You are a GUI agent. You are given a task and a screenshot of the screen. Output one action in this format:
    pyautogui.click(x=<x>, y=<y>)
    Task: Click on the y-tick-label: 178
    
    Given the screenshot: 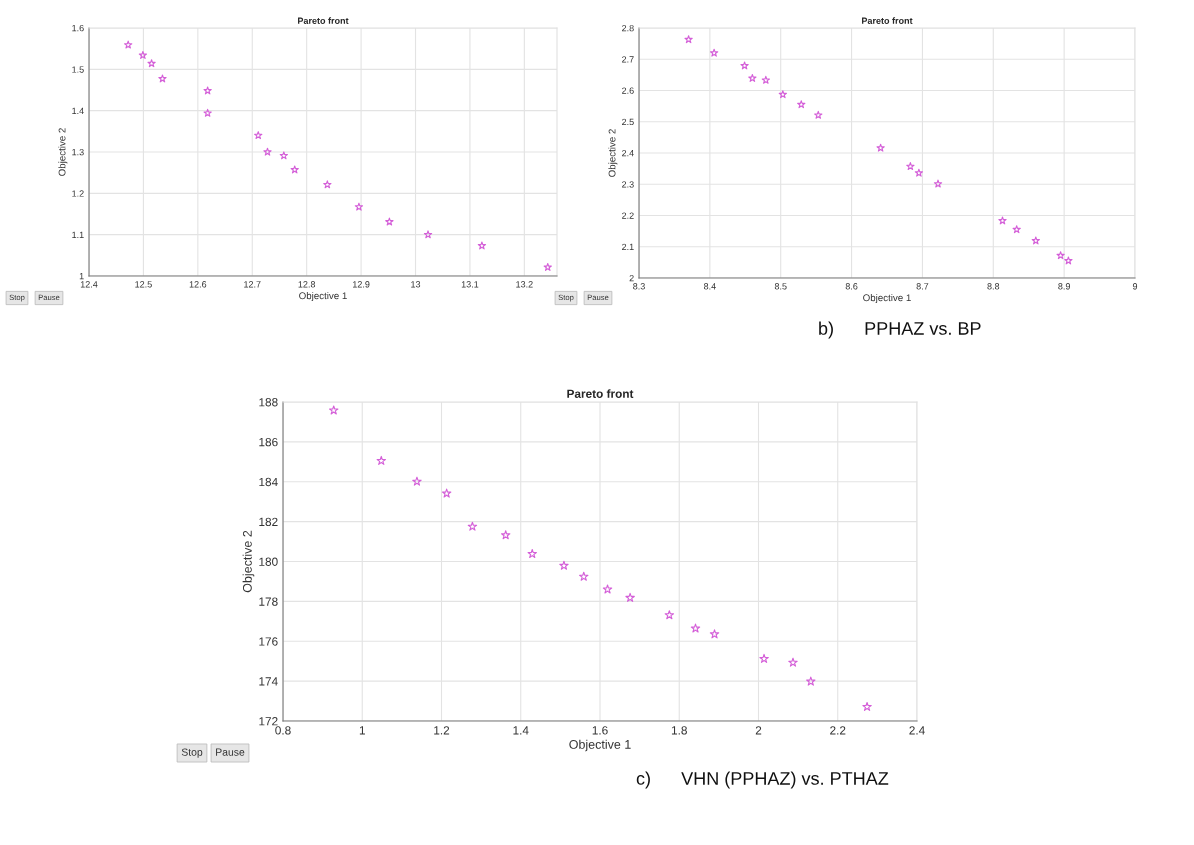 What is the action you would take?
    pyautogui.click(x=268, y=601)
    